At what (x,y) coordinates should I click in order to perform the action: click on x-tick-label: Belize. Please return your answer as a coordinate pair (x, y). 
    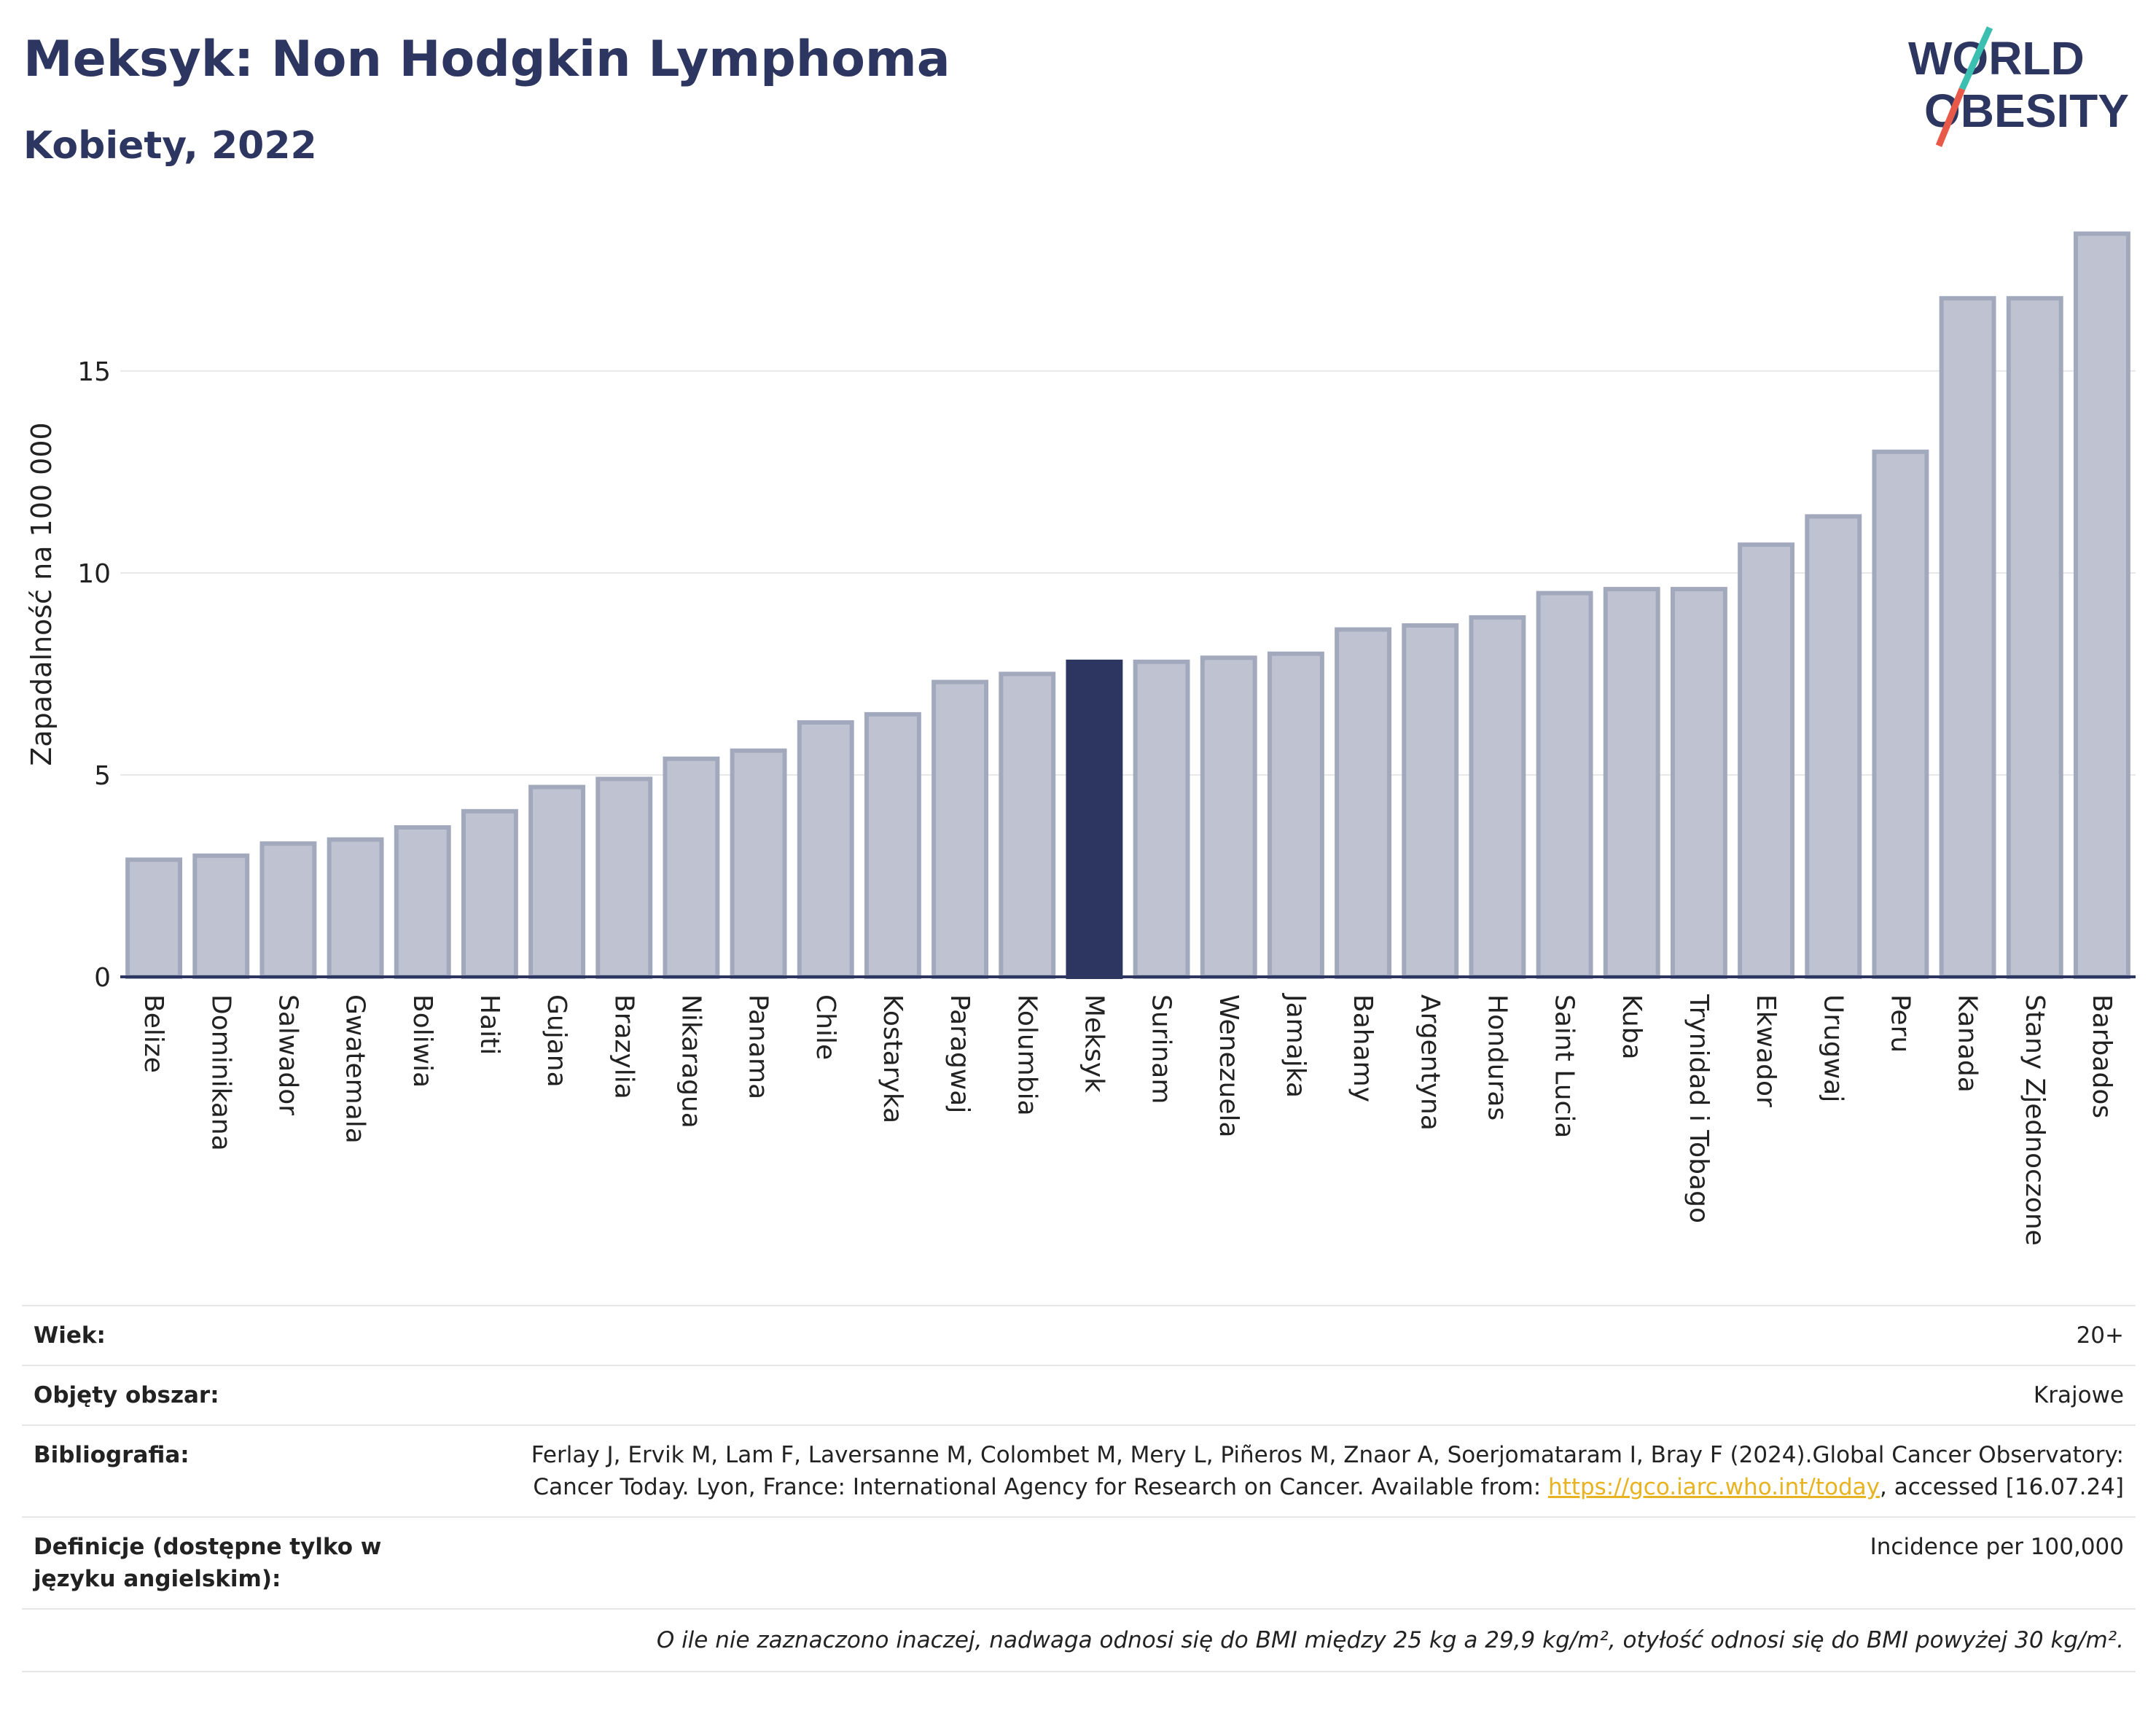
    Looking at the image, I should click on (153, 1033).